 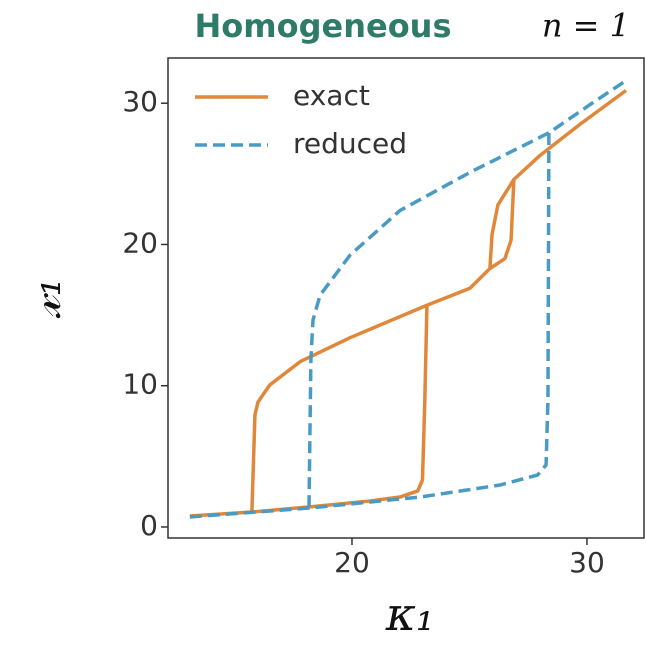 I want to click on x-axis-label: κ₁, so click(x=410, y=614).